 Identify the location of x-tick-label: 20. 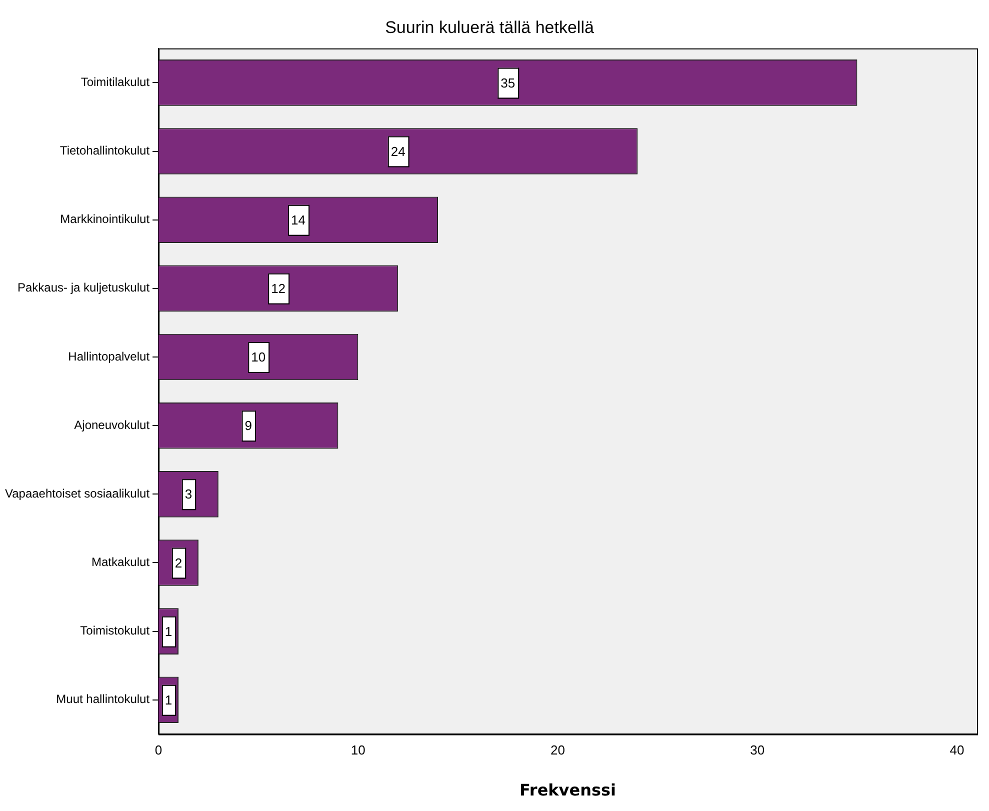
(558, 750).